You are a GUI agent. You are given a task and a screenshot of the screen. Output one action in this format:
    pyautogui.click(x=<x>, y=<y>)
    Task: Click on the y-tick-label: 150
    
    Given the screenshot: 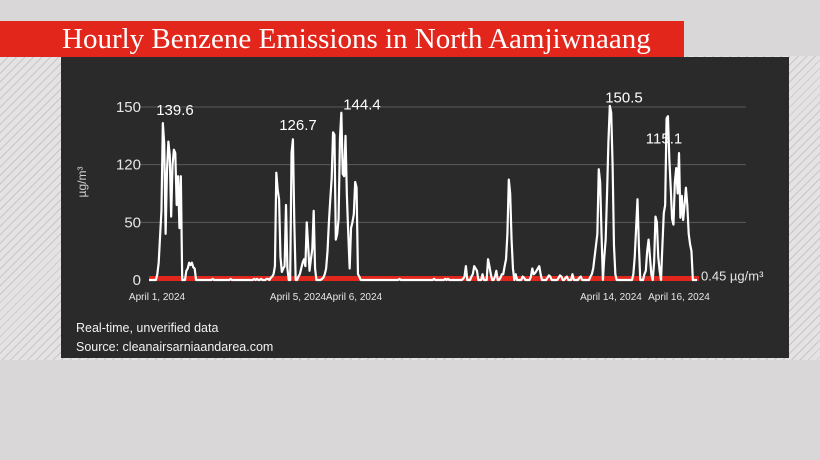 What is the action you would take?
    pyautogui.click(x=128, y=107)
    